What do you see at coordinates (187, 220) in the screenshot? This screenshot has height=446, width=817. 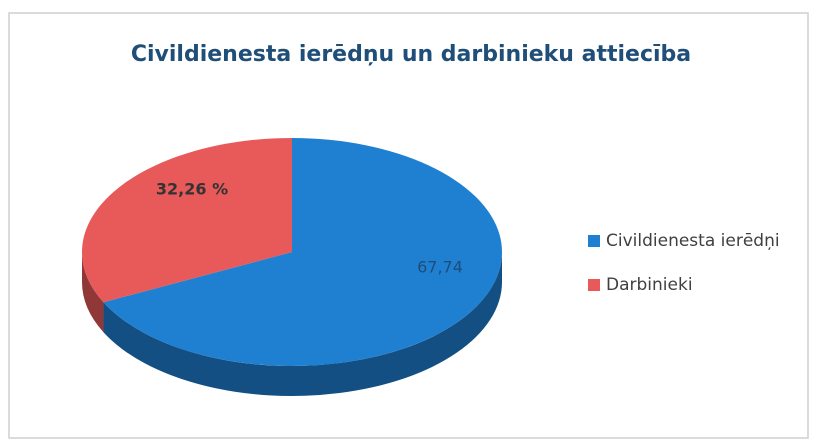 I see `slice` at bounding box center [187, 220].